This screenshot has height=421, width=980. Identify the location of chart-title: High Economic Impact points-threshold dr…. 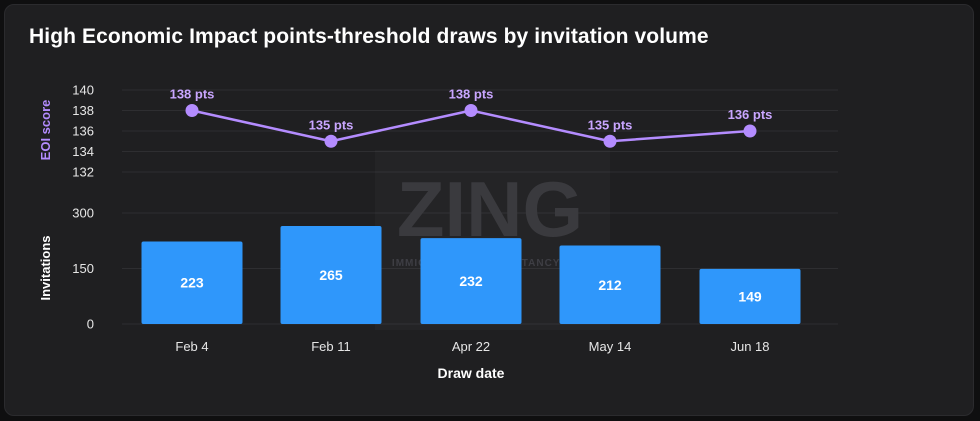
(369, 36).